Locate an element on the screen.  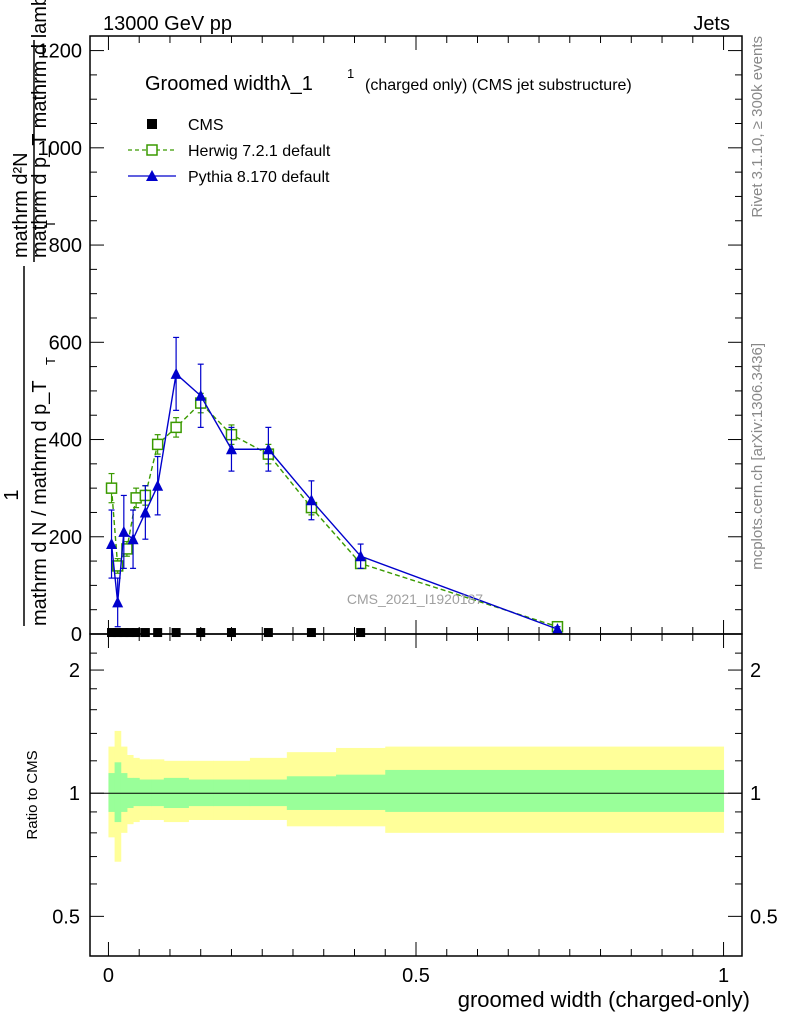
tick-label: 200 is located at coordinates (65, 538).